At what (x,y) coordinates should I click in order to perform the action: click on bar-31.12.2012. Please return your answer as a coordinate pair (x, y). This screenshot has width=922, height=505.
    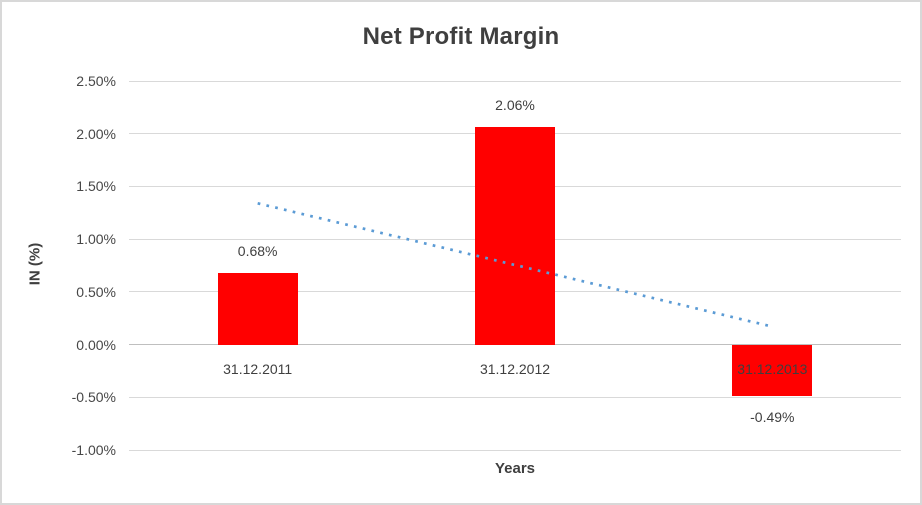
    Looking at the image, I should click on (515, 236).